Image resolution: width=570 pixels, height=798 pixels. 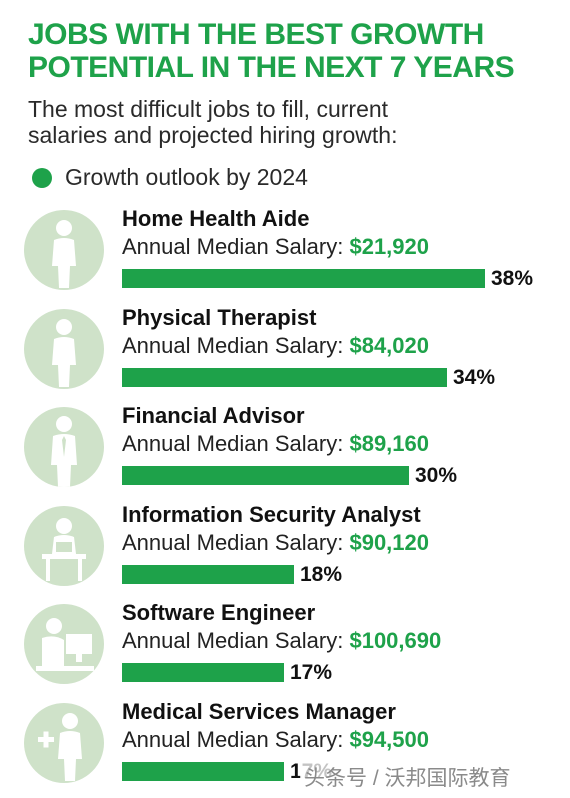 What do you see at coordinates (389, 443) in the screenshot?
I see `salary-value: $89,160` at bounding box center [389, 443].